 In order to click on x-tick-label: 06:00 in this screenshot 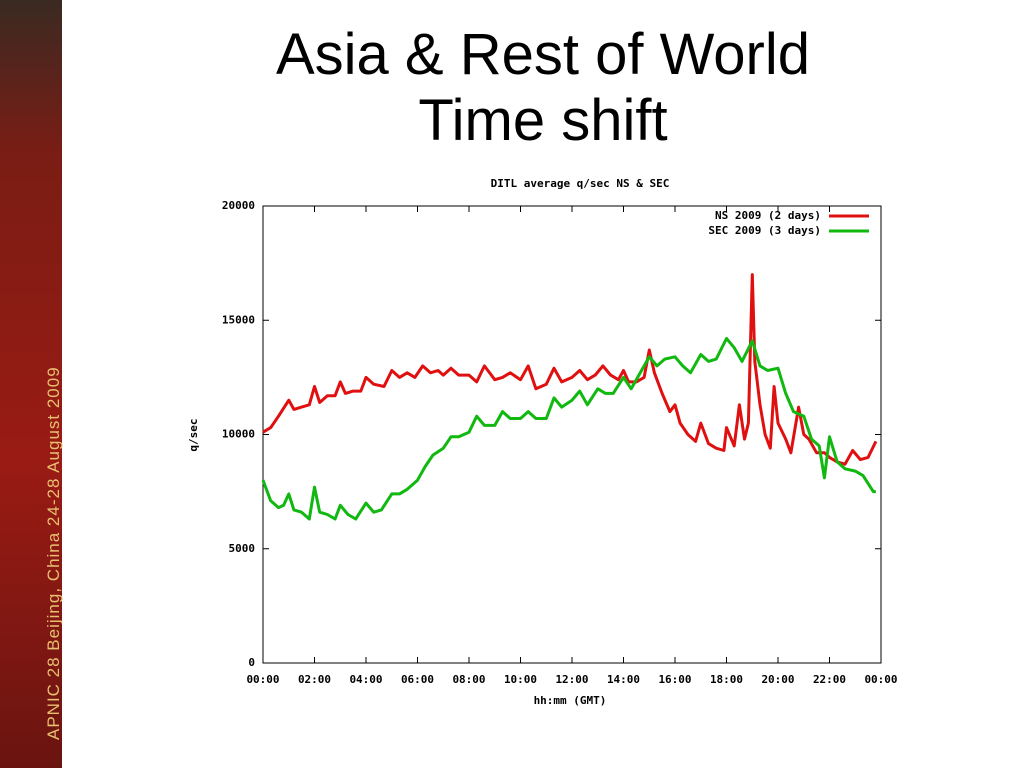, I will do `click(417, 679)`.